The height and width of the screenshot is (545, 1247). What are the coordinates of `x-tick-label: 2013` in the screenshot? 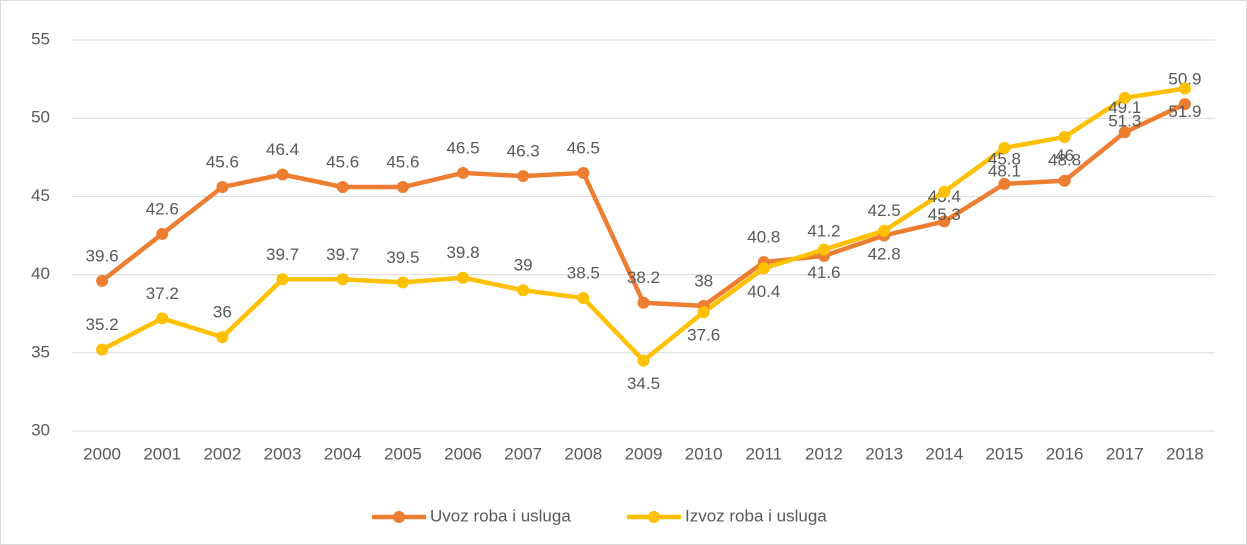 It's located at (884, 453).